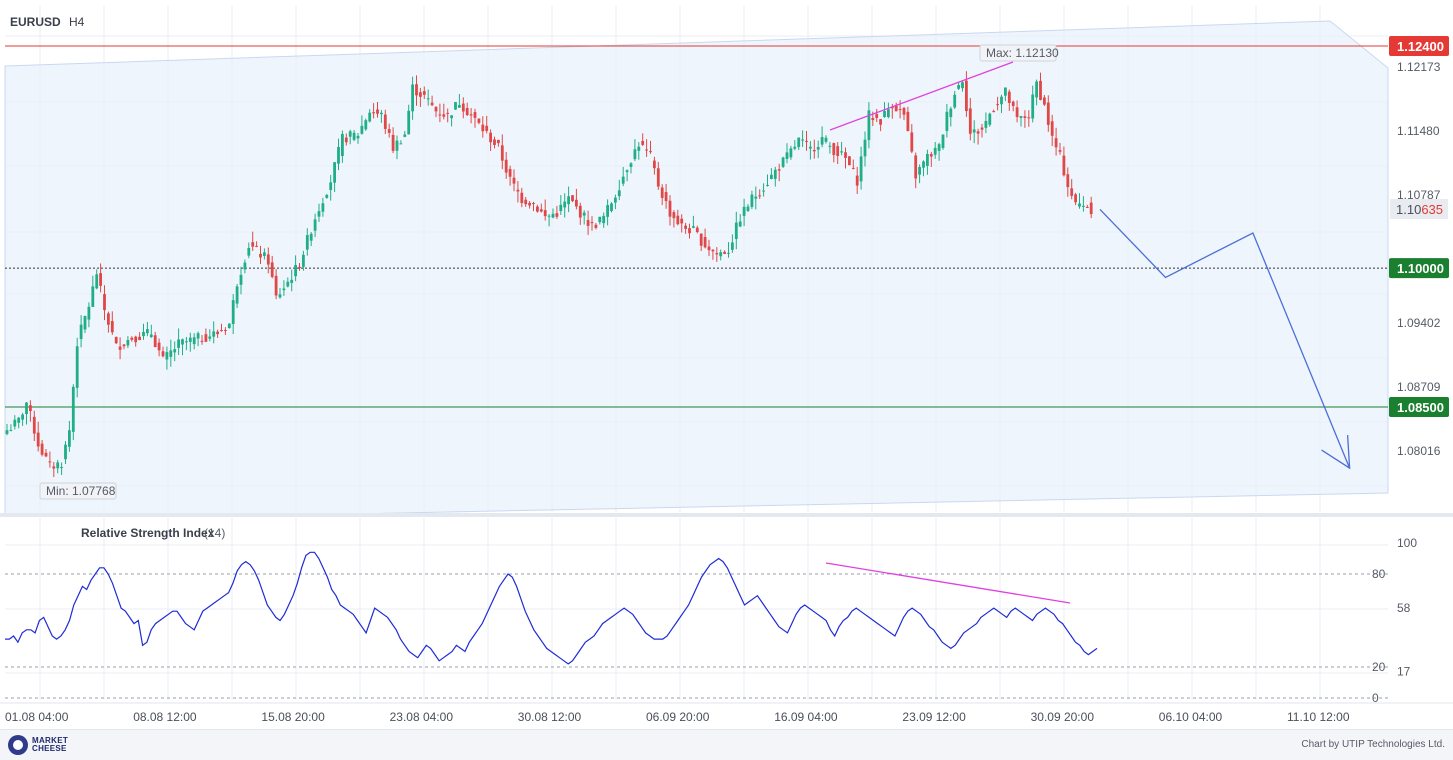 The width and height of the screenshot is (1453, 760). Describe the element at coordinates (726, 515) in the screenshot. I see `panel-separator` at that location.